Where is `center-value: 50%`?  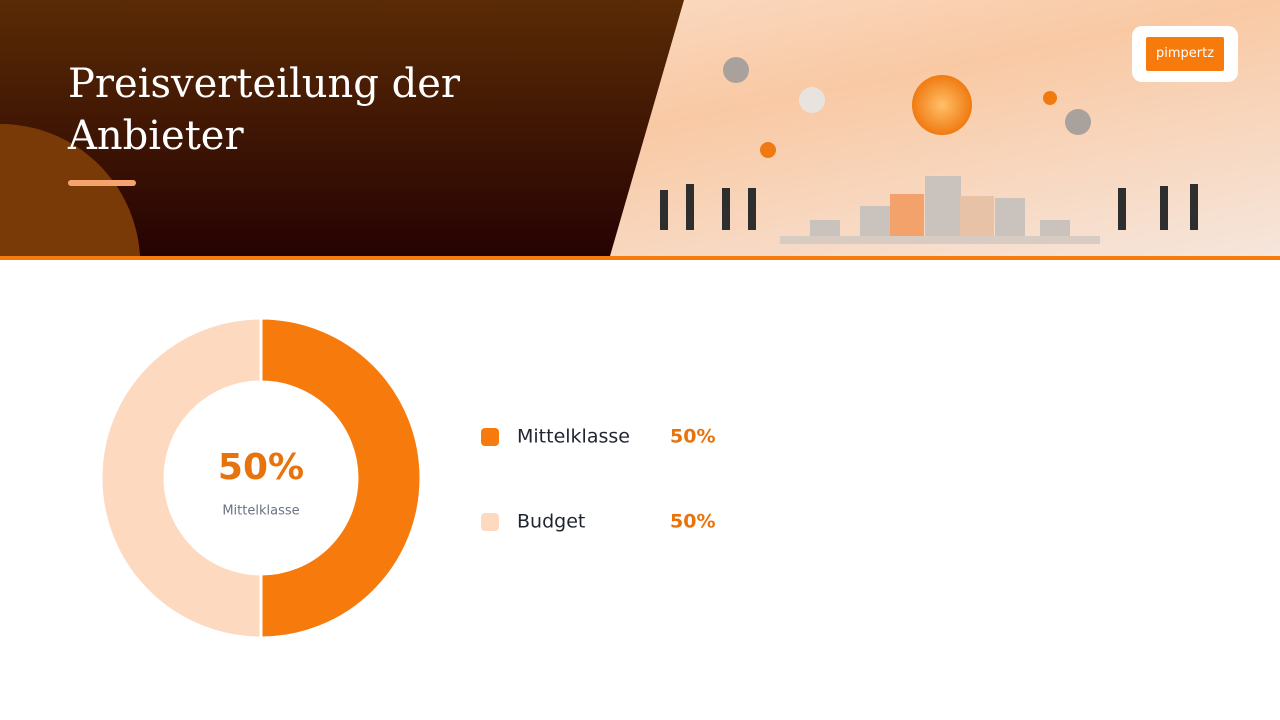 center-value: 50% is located at coordinates (261, 467).